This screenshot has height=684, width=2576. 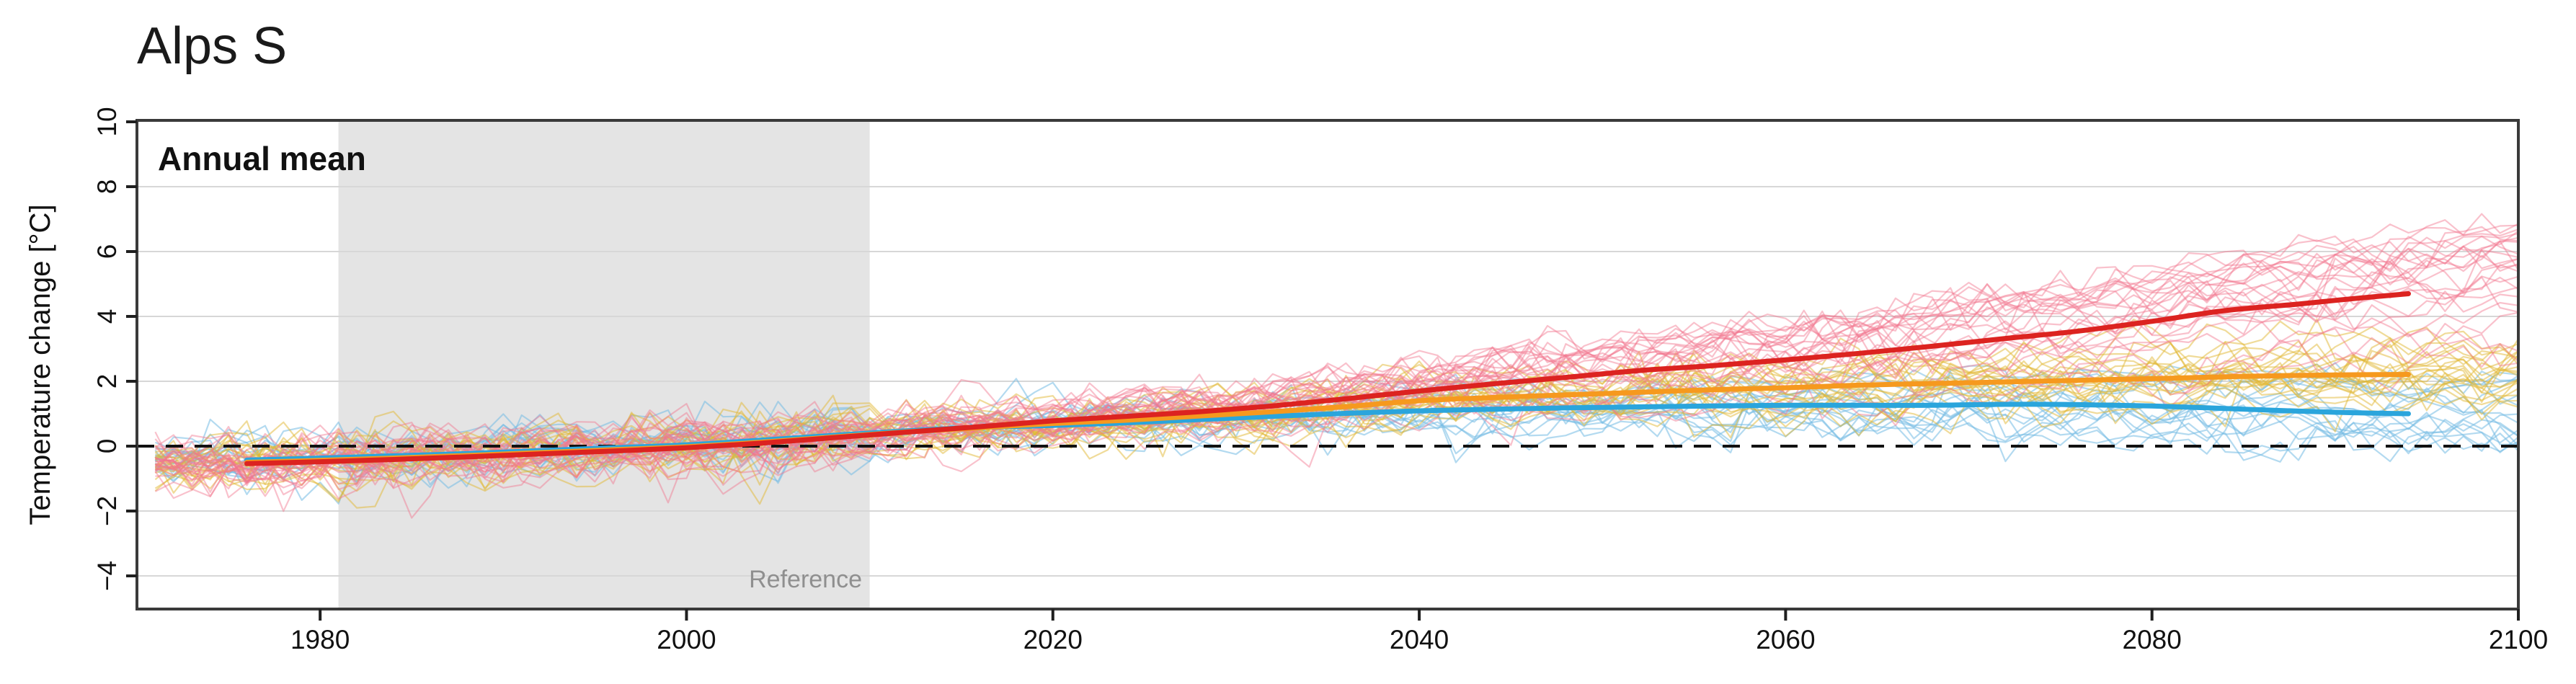 What do you see at coordinates (1053, 639) in the screenshot?
I see `x-tick-label: 2020` at bounding box center [1053, 639].